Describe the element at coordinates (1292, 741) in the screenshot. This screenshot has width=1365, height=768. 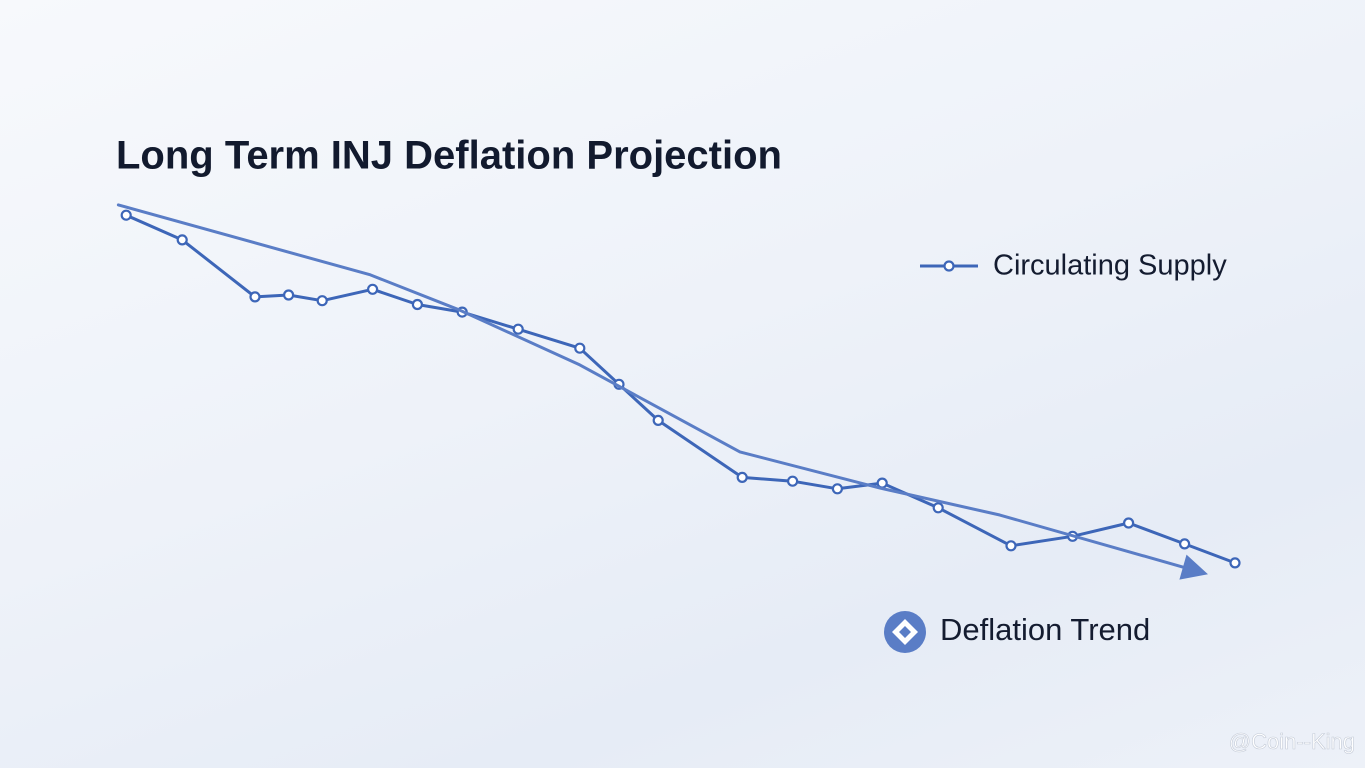
I see `watermark: @Coin--King` at that location.